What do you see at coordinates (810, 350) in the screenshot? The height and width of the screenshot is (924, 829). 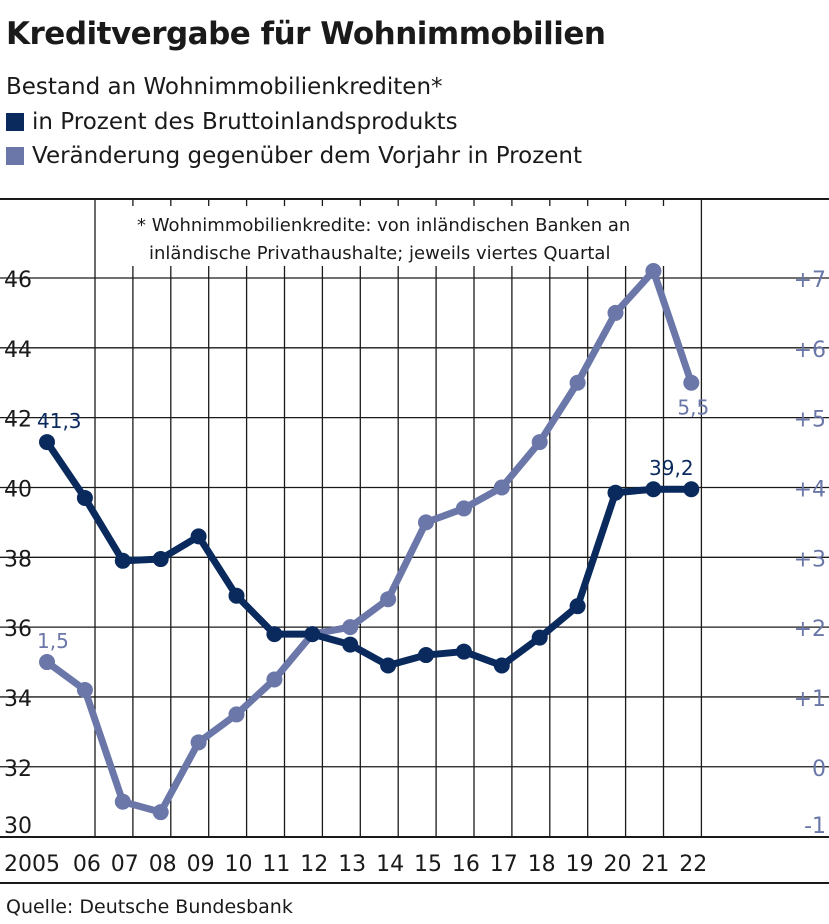 I see `y-right-tick-label: +6` at bounding box center [810, 350].